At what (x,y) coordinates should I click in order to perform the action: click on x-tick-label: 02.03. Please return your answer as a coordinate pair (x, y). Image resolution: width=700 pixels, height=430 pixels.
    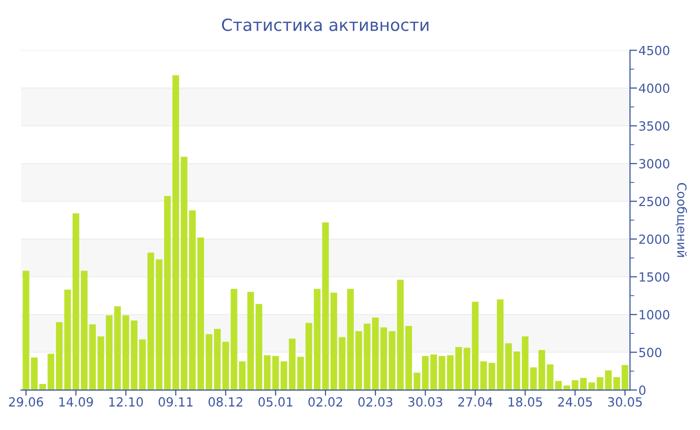
    Looking at the image, I should click on (375, 402).